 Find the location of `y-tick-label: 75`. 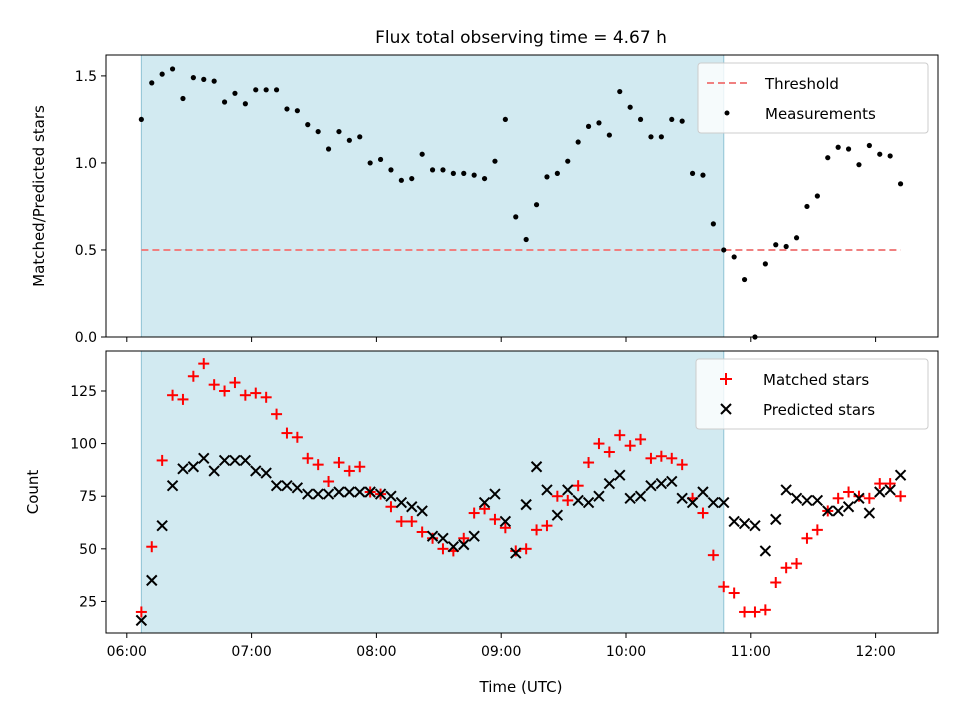

y-tick-label: 75 is located at coordinates (88, 497).